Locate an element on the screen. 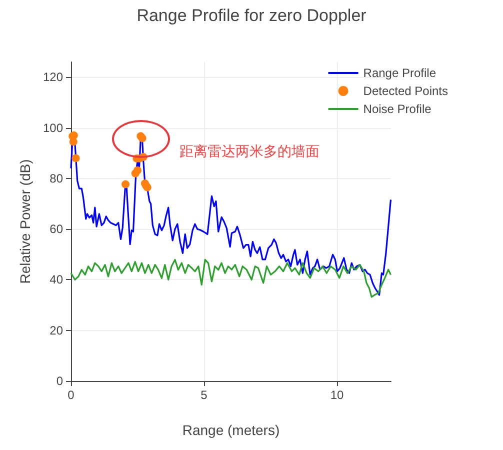 This screenshot has width=503, height=450. chart-title: Range Profile for zero Doppler is located at coordinates (251, 15).